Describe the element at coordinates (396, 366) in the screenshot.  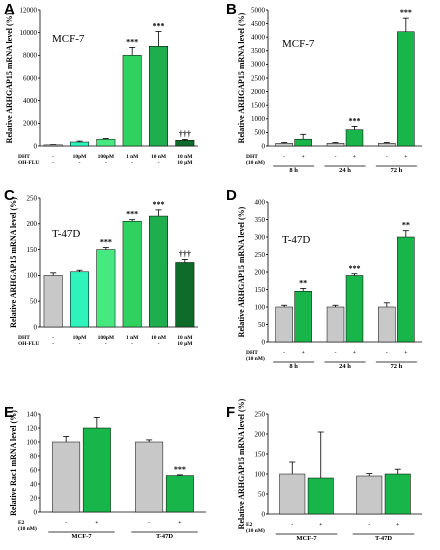
I see `group-label: 72 h` at that location.